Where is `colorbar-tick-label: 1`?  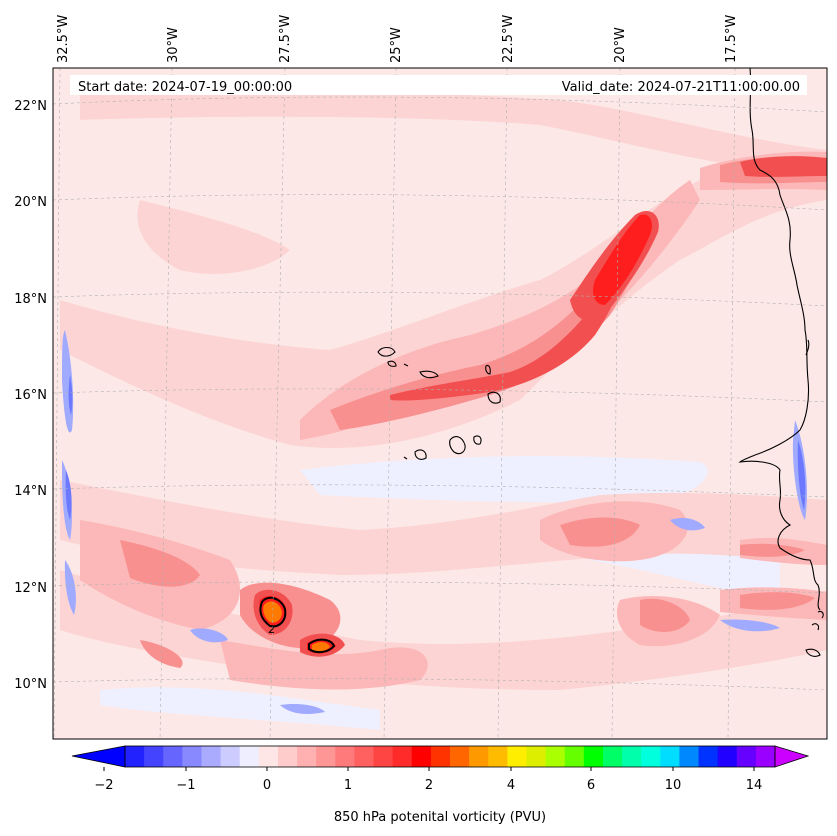 colorbar-tick-label: 1 is located at coordinates (348, 785).